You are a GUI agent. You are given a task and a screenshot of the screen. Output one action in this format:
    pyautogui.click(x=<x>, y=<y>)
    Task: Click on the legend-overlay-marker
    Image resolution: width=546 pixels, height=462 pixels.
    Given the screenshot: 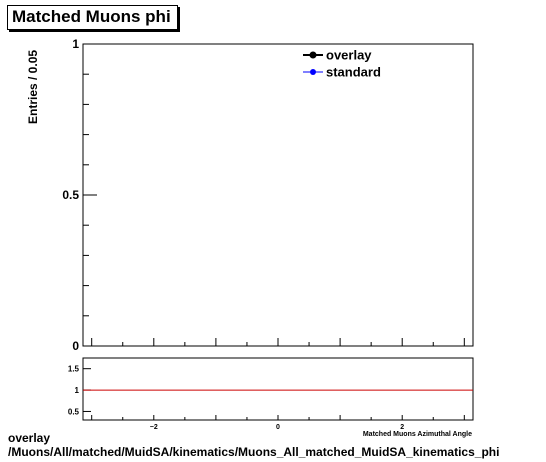 What is the action you would take?
    pyautogui.click(x=313, y=55)
    